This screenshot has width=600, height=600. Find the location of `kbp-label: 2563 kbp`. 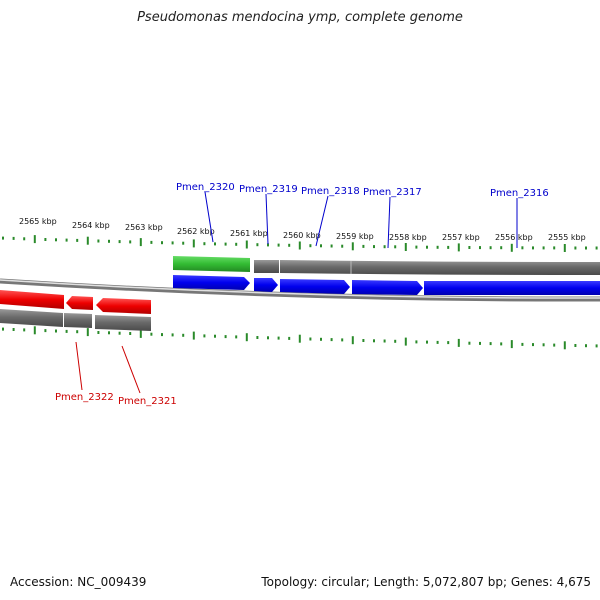

kbp-label: 2563 kbp is located at coordinates (144, 227).